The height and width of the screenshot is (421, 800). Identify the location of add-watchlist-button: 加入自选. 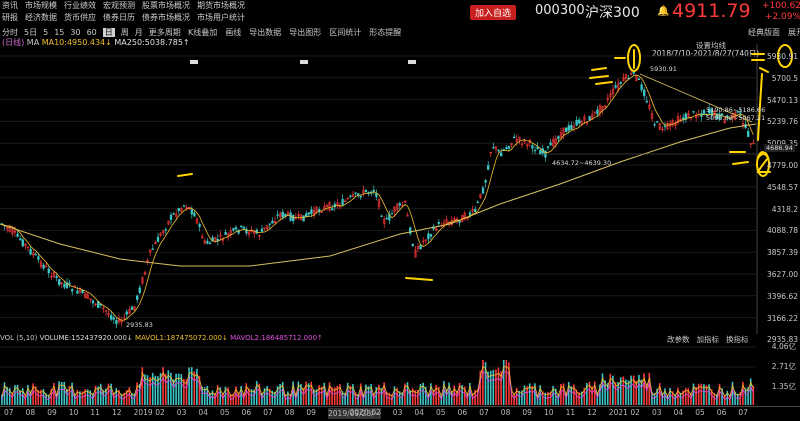
(493, 12).